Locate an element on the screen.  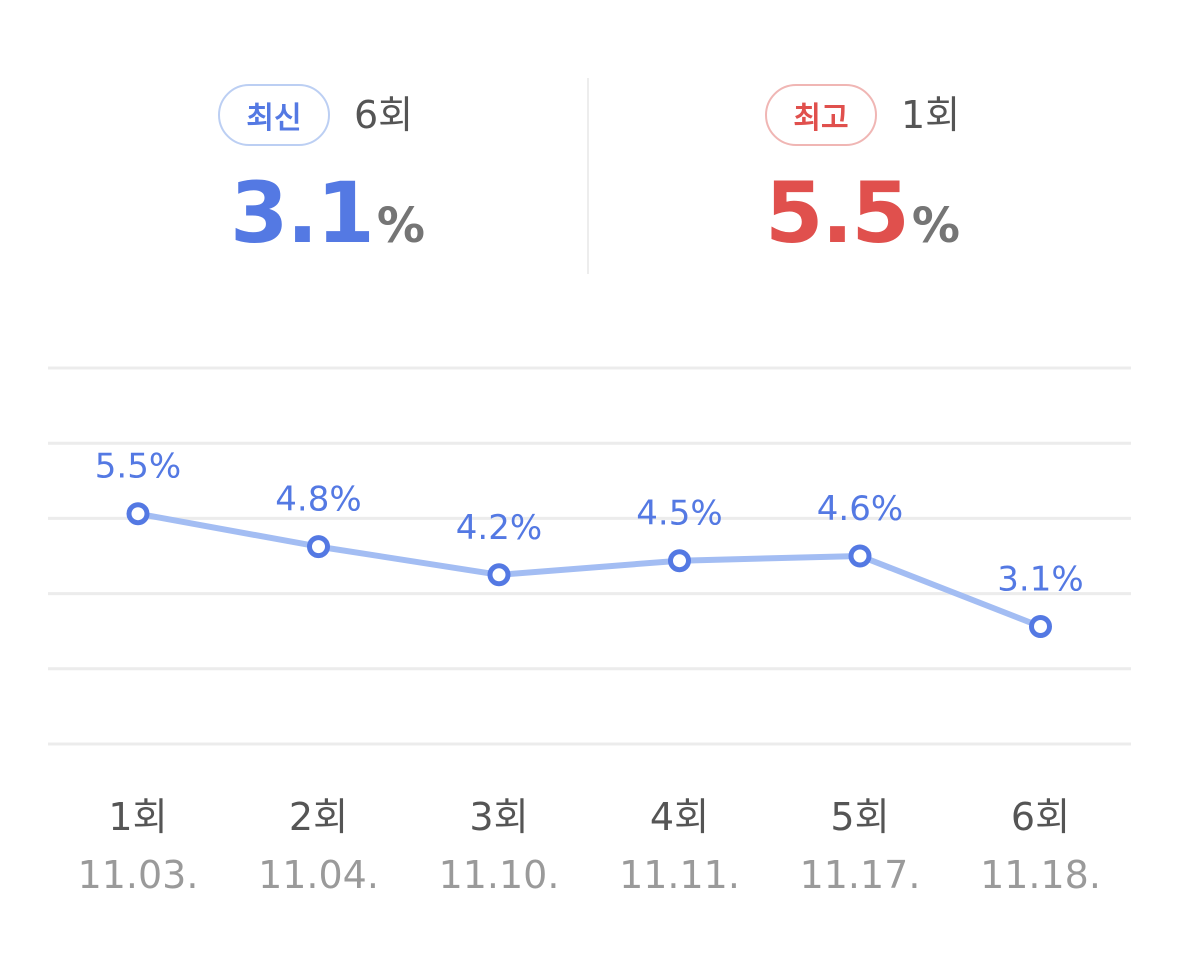
data-label: 4.2% is located at coordinates (499, 528).